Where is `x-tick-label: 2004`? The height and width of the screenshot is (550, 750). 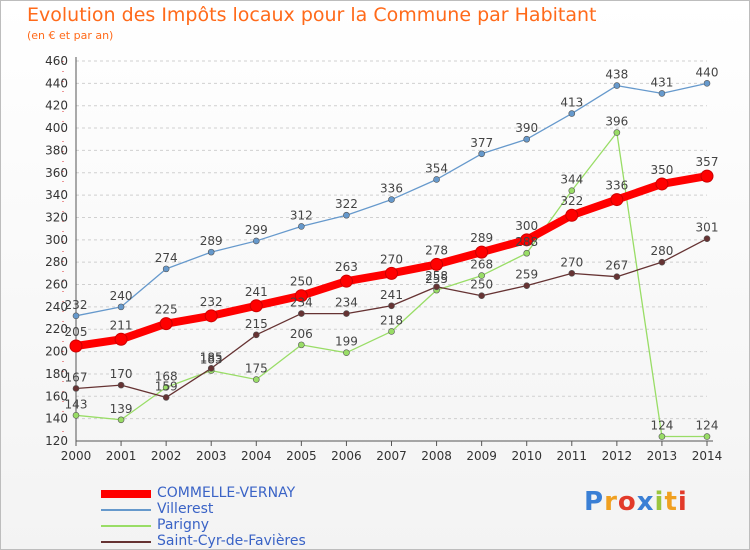 x-tick-label: 2004 is located at coordinates (256, 456).